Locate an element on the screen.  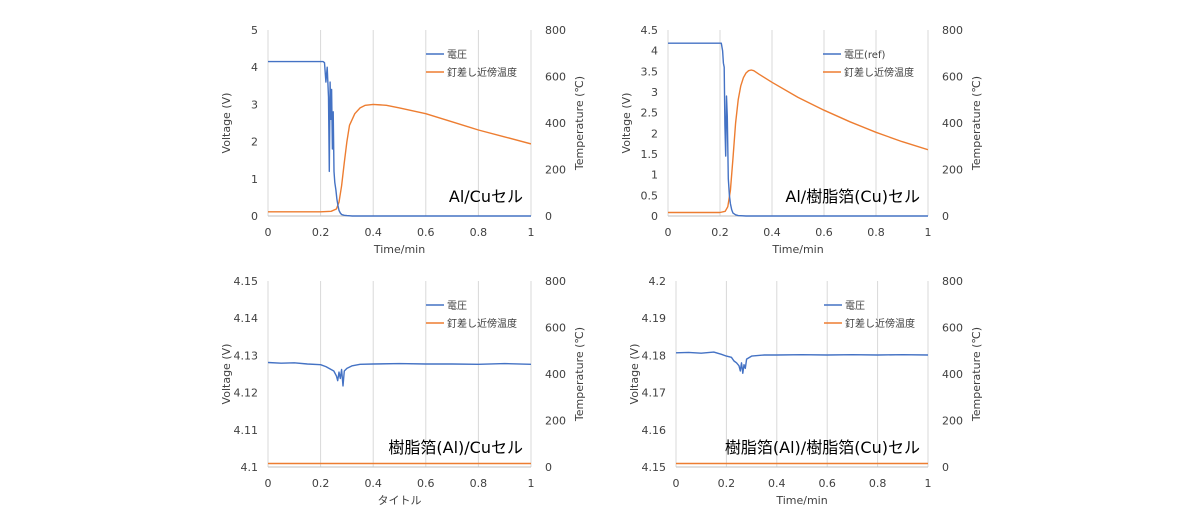
y-tick-label: 4.17 is located at coordinates (654, 393).